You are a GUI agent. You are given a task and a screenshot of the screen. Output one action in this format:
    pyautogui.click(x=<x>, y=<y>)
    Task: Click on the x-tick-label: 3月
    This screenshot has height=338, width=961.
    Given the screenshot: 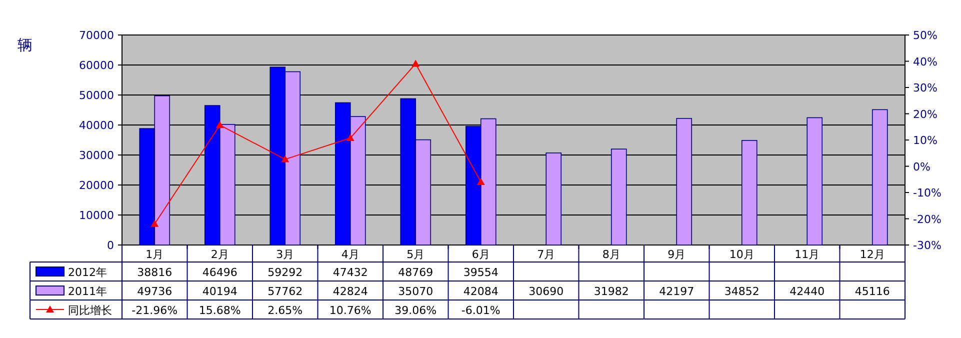 What is the action you would take?
    pyautogui.click(x=285, y=254)
    